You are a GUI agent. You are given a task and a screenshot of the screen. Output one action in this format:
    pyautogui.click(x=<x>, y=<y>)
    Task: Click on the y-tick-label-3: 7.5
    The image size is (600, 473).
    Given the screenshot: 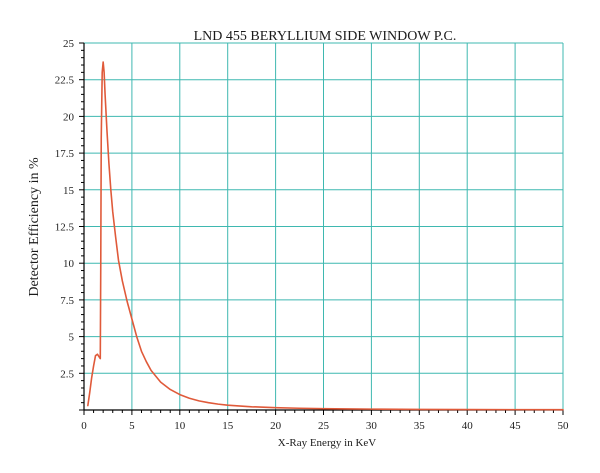 What is the action you would take?
    pyautogui.click(x=67, y=301)
    